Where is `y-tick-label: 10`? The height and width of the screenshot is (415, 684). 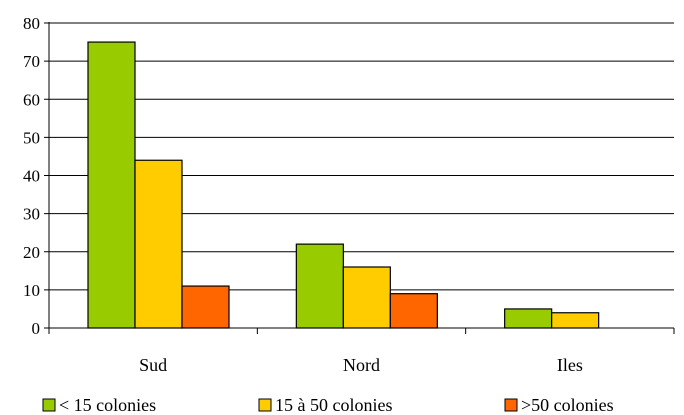
y-tick-label: 10 is located at coordinates (31, 290).